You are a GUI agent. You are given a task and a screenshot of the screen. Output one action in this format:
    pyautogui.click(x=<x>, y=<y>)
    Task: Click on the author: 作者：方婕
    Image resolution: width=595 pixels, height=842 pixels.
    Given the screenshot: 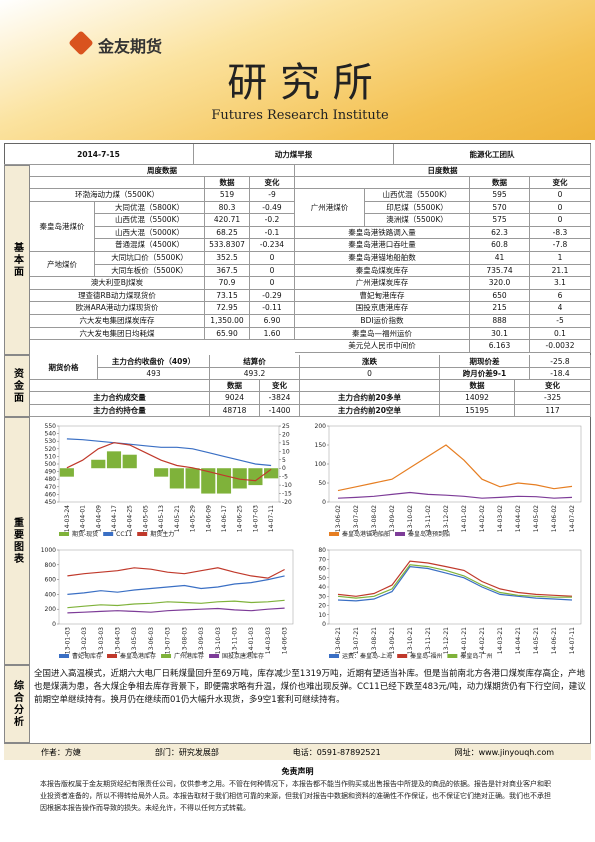 What is the action you would take?
    pyautogui.click(x=60, y=752)
    